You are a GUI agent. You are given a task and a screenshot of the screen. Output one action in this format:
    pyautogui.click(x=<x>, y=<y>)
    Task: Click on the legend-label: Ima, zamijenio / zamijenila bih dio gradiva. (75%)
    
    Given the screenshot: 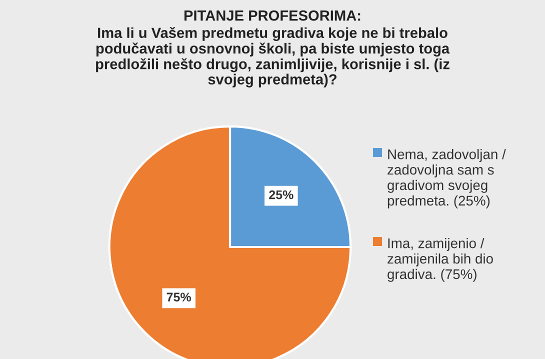 What is the action you would take?
    pyautogui.click(x=440, y=260)
    